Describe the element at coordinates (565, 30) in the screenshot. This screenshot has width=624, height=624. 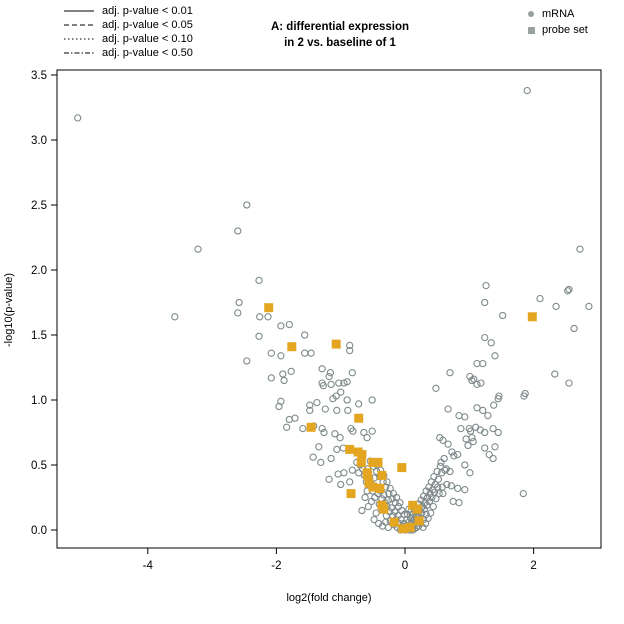
I see `legend-probe-set-label: probe set` at that location.